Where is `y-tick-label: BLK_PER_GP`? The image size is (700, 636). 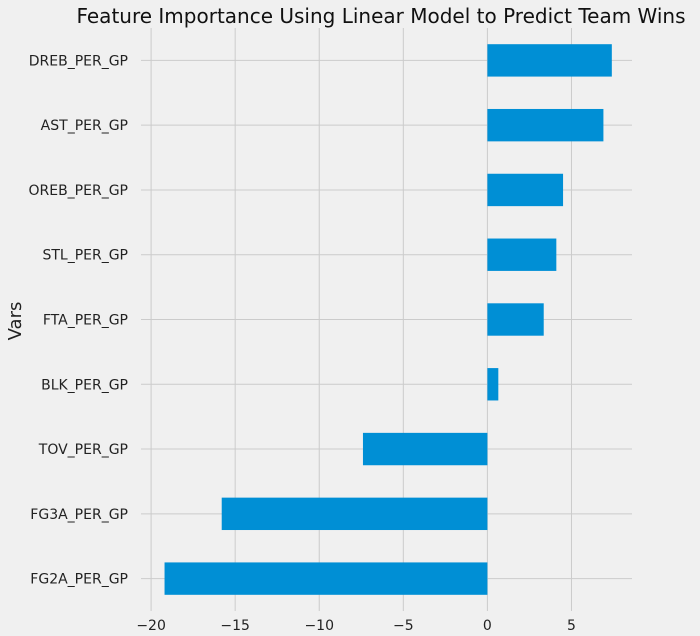
y-tick-label: BLK_PER_GP is located at coordinates (84, 385).